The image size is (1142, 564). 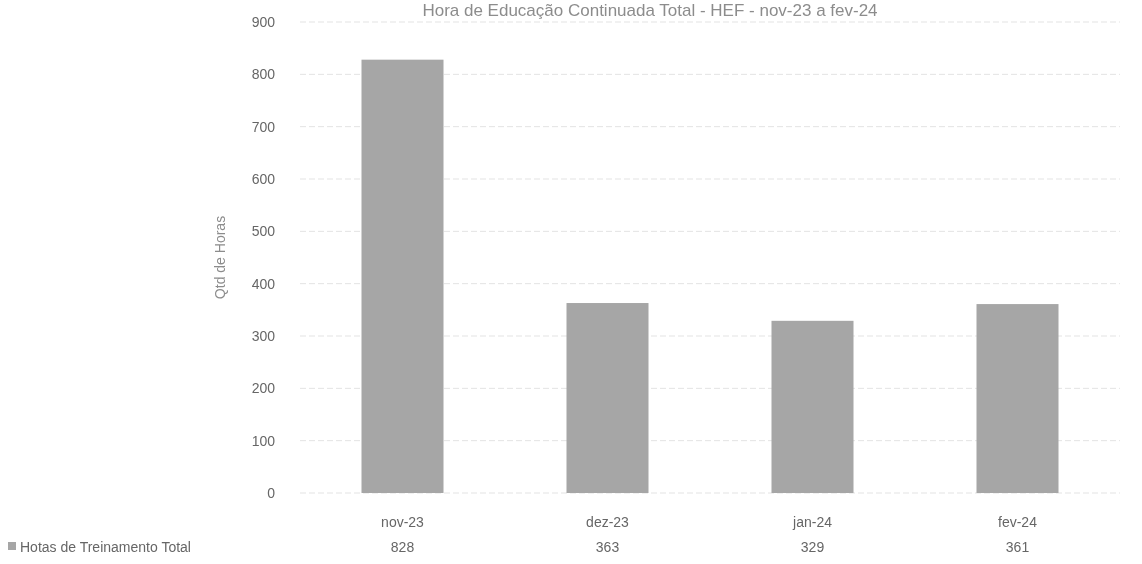 What do you see at coordinates (263, 283) in the screenshot?
I see `y-tick-label: 400` at bounding box center [263, 283].